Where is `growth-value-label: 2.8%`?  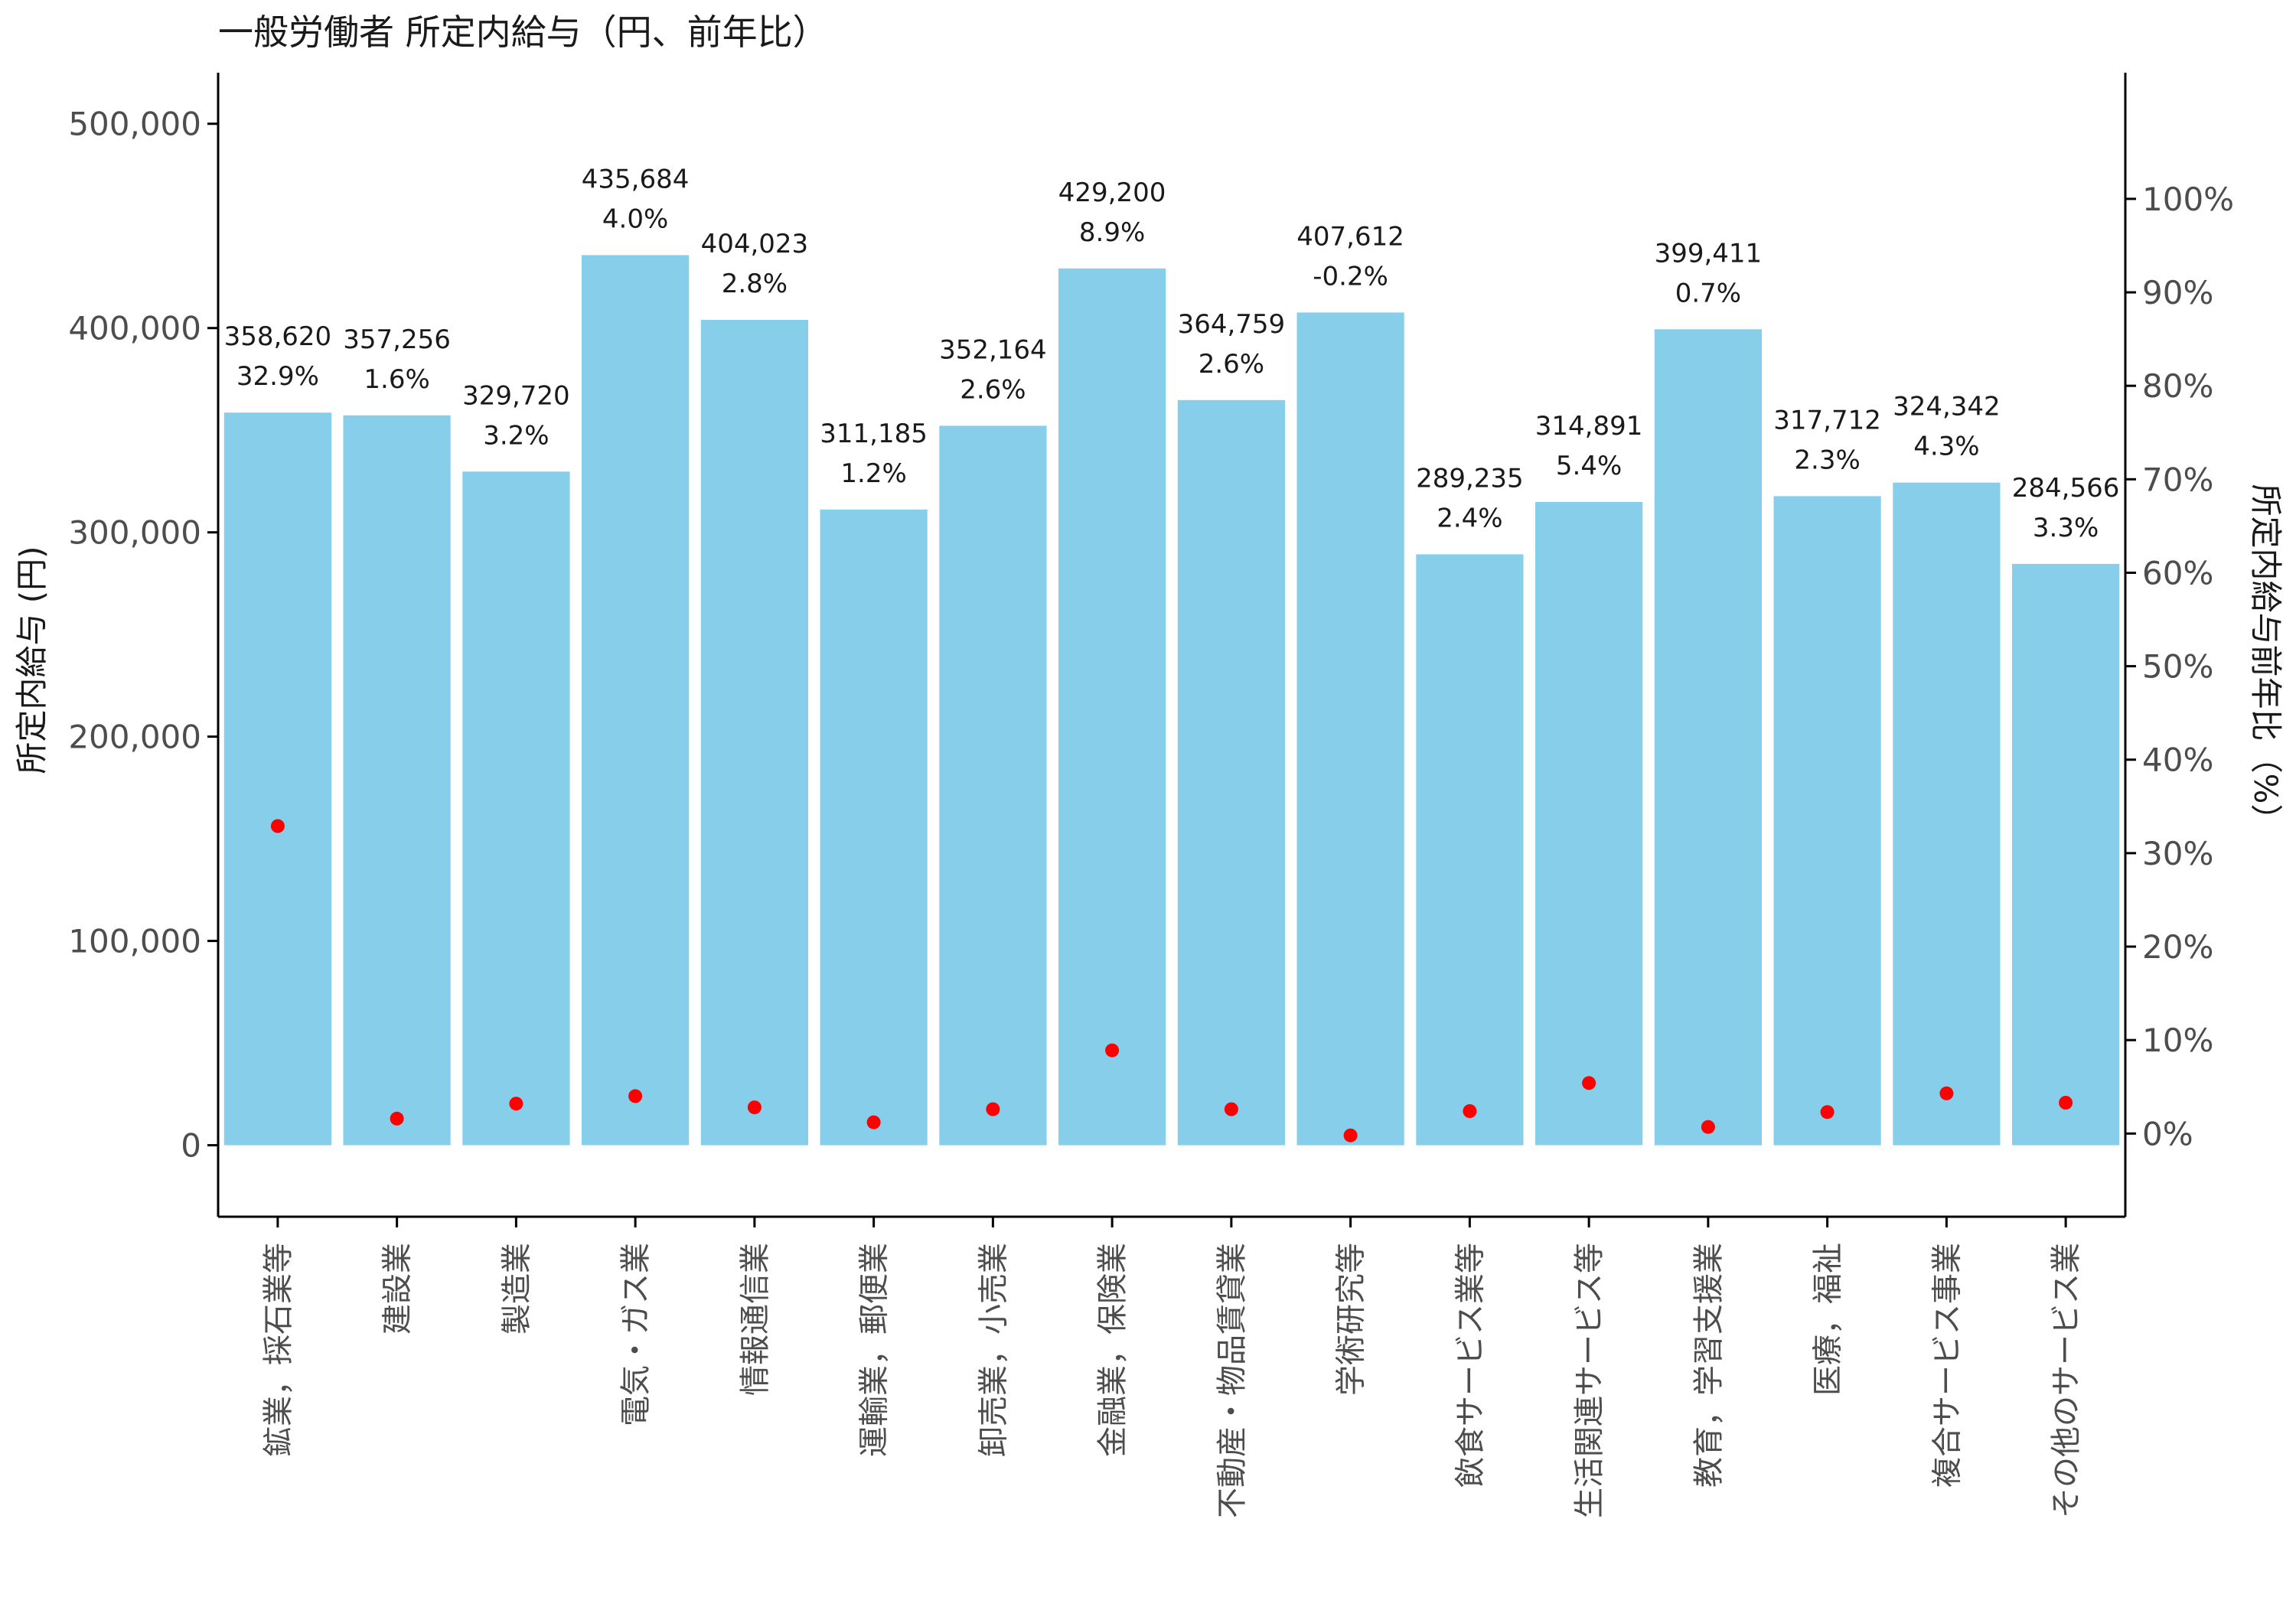 growth-value-label: 2.8% is located at coordinates (755, 284).